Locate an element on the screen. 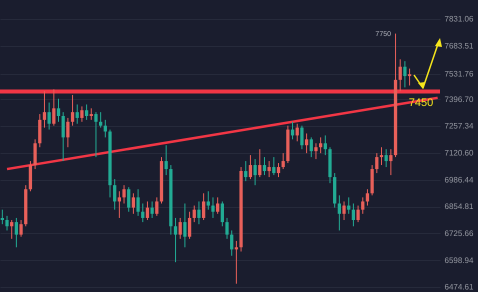  y-tick-label: 7396.70 is located at coordinates (459, 99).